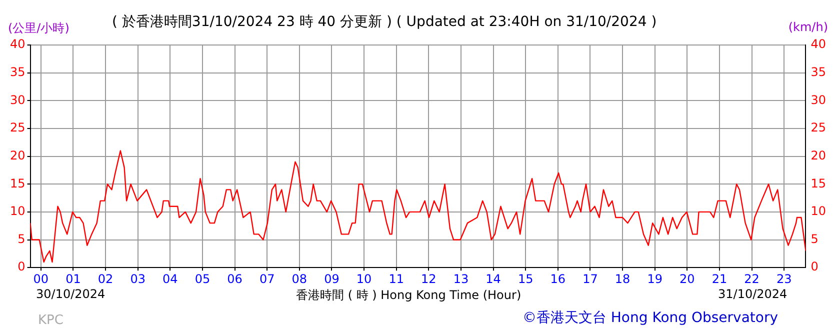 The height and width of the screenshot is (331, 838). What do you see at coordinates (18, 71) in the screenshot?
I see `y-tick-label: 35` at bounding box center [18, 71].